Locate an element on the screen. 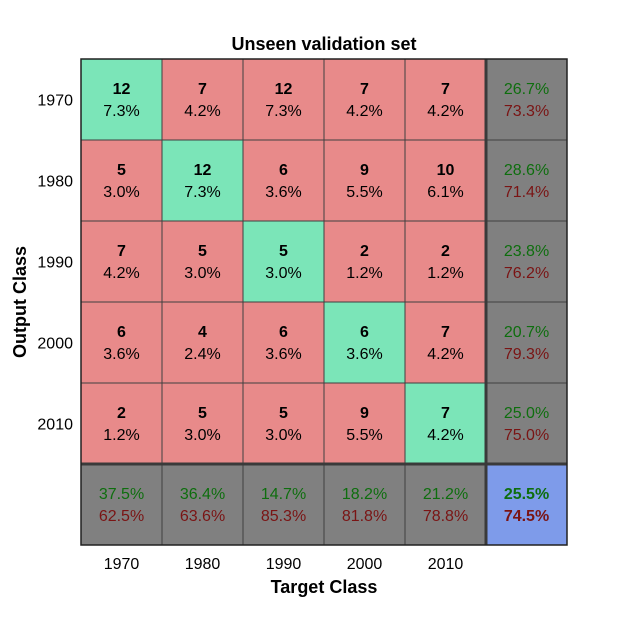  y-tick-label: 1990 is located at coordinates (55, 263).